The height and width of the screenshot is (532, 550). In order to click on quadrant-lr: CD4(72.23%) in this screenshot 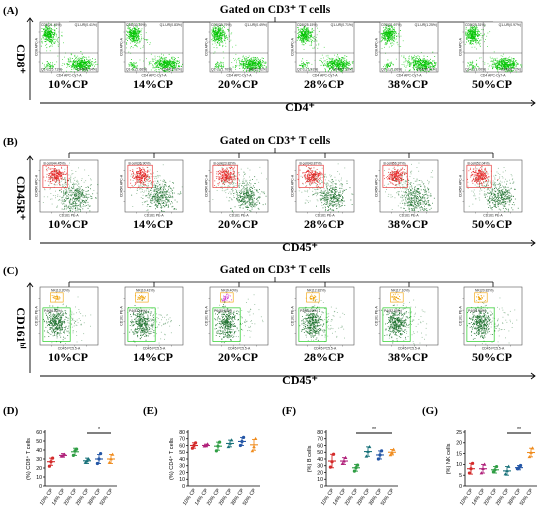, I will do `click(342, 70)`.